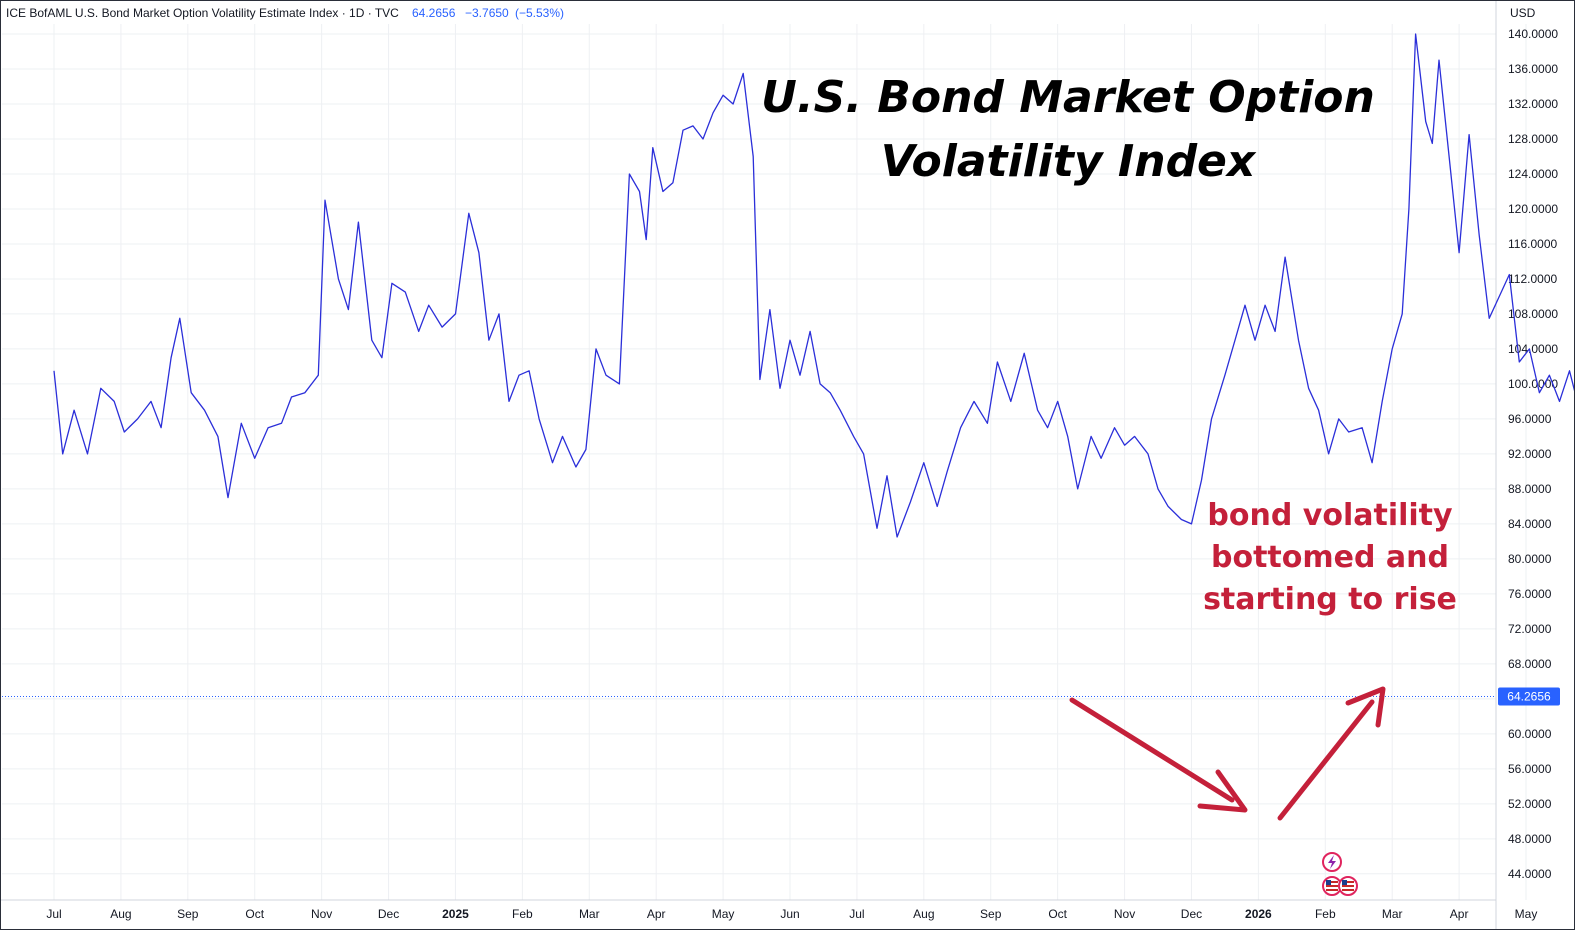  Describe the element at coordinates (1530, 664) in the screenshot. I see `y-tick-label: 68.0000` at that location.